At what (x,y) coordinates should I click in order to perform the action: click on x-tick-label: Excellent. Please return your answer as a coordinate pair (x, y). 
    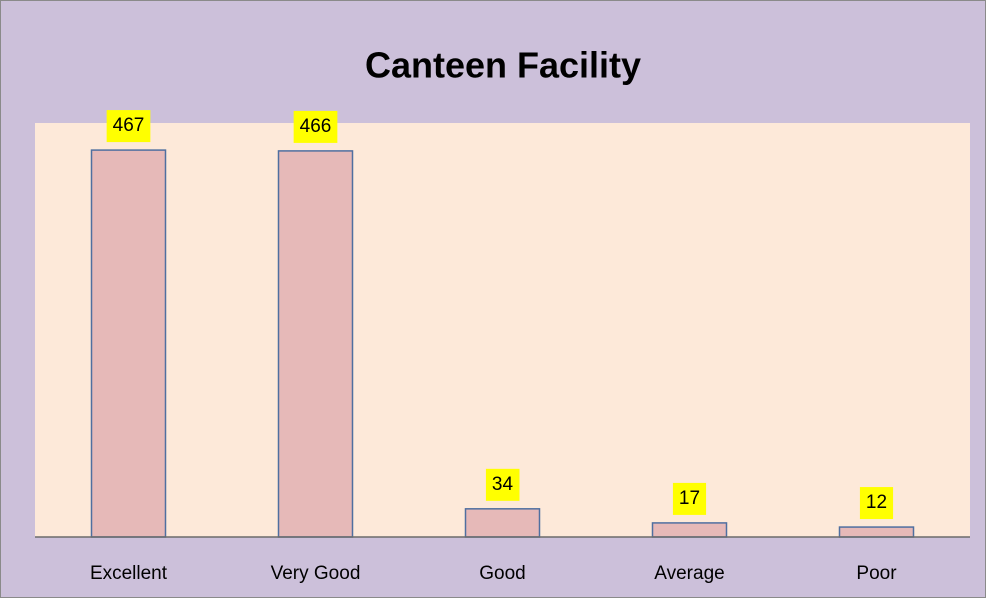
    Looking at the image, I should click on (129, 573).